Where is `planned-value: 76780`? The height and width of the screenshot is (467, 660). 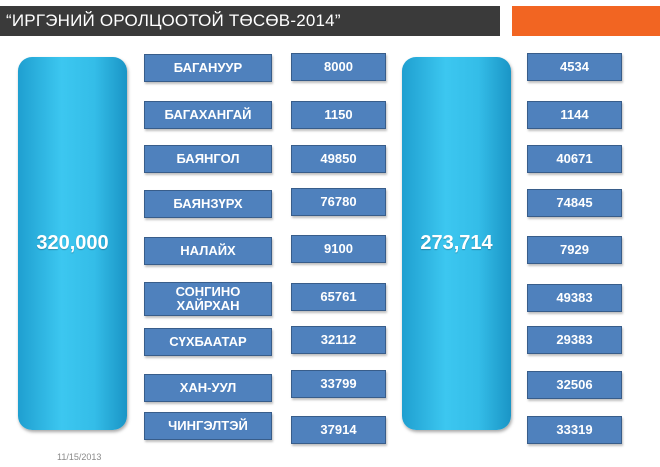 planned-value: 76780 is located at coordinates (338, 202).